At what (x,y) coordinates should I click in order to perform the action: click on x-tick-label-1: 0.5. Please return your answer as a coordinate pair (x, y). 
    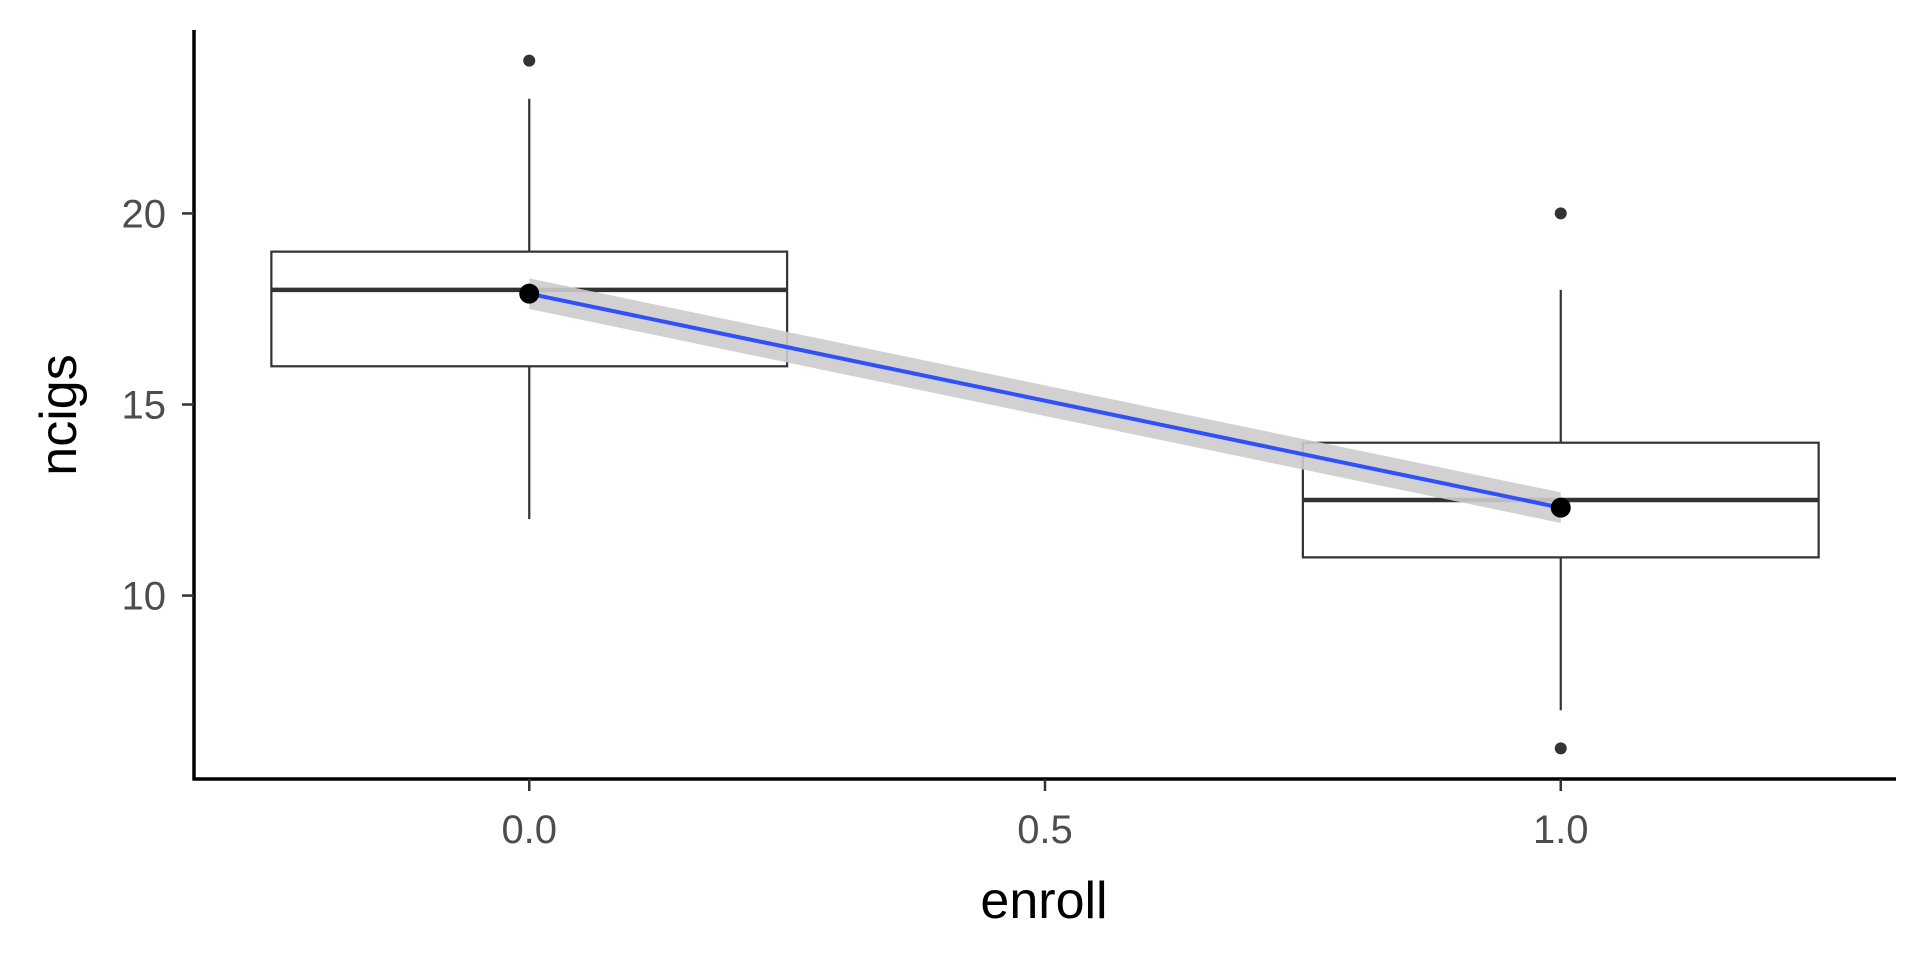
    Looking at the image, I should click on (1045, 830).